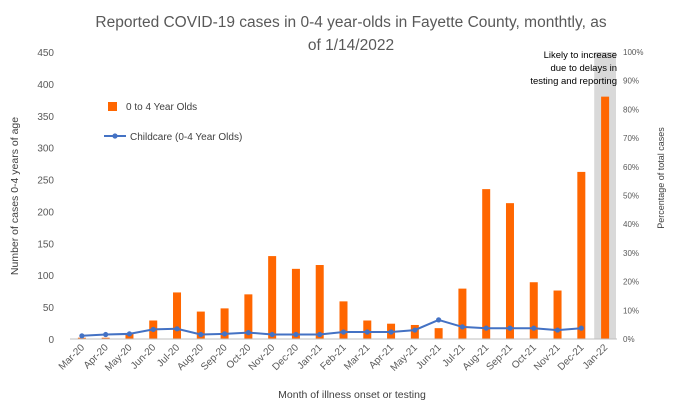 Image resolution: width=674 pixels, height=412 pixels. I want to click on y2-tick-label: 50%, so click(631, 196).